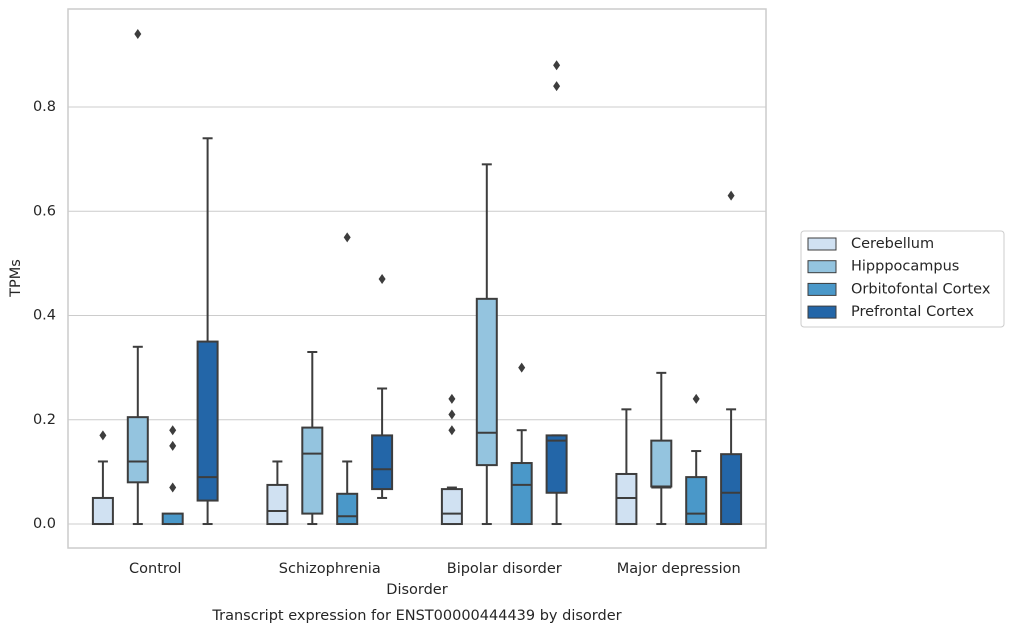 This screenshot has height=634, width=1014. What do you see at coordinates (44, 316) in the screenshot?
I see `y-tick-label: 0.4` at bounding box center [44, 316].